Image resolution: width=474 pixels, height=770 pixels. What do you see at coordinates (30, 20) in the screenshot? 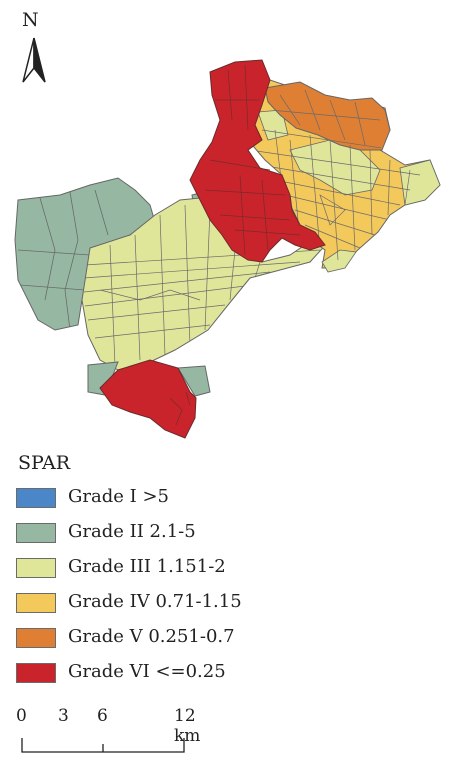
I see `north-arrow-letter: N` at bounding box center [30, 20].